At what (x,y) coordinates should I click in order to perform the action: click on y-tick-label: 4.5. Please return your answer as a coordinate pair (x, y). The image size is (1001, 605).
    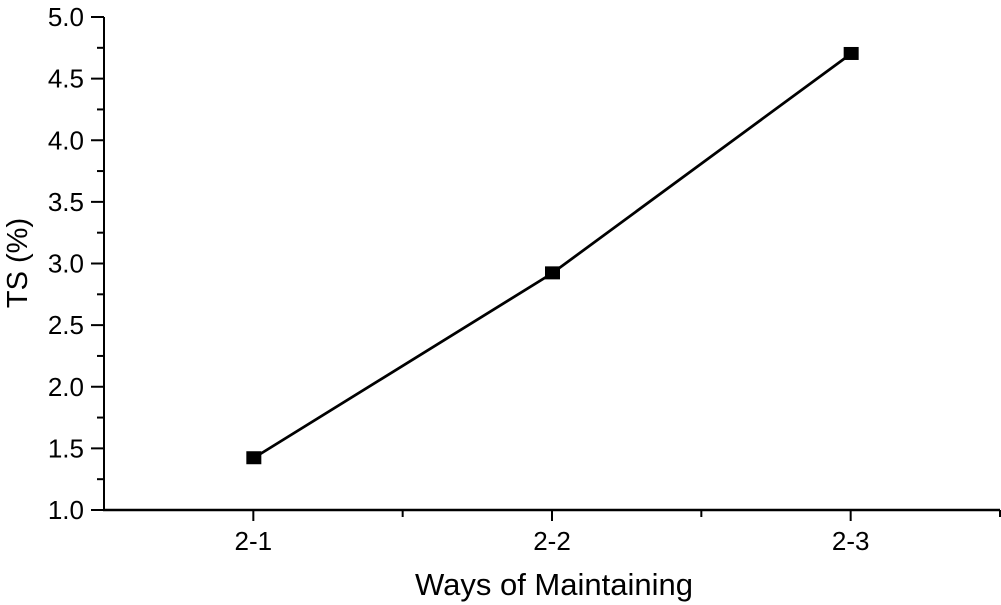
    Looking at the image, I should click on (66, 79).